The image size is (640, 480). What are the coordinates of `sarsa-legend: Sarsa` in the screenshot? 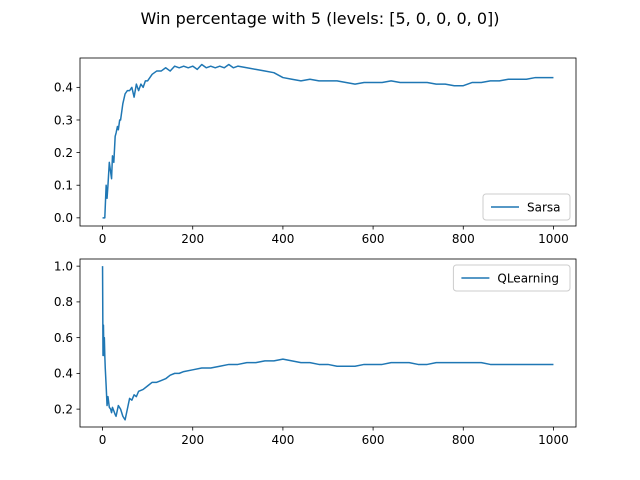 It's located at (526, 207).